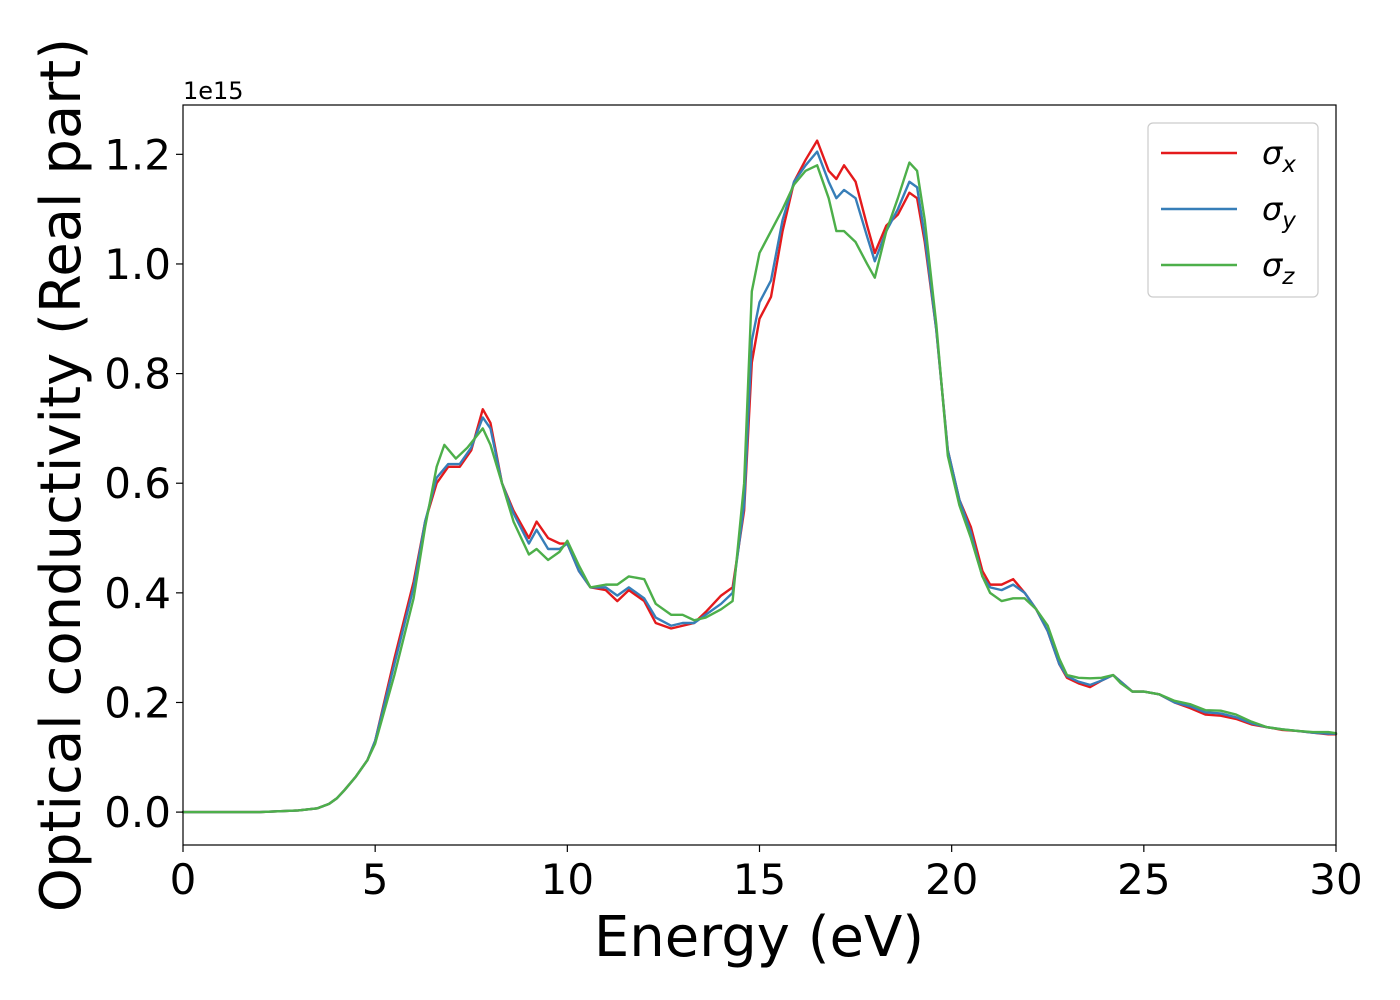 Image resolution: width=1400 pixels, height=1000 pixels. Describe the element at coordinates (1143, 879) in the screenshot. I see `x-tick-label: 25` at that location.